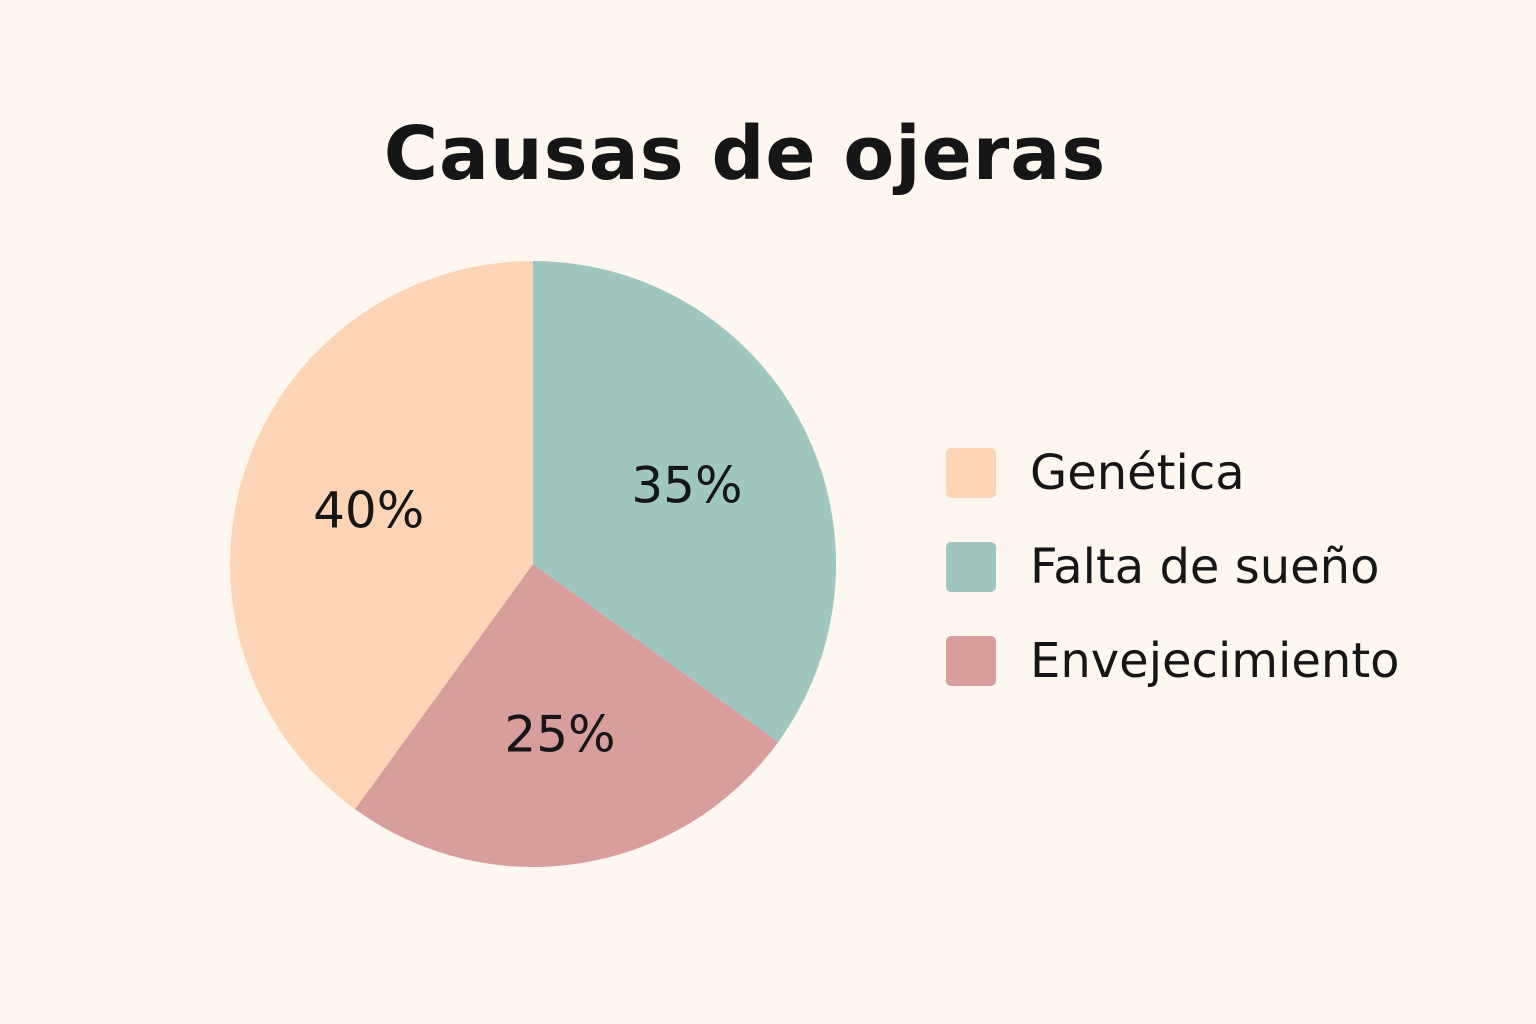 This screenshot has width=1536, height=1024. I want to click on legend-label-genetica: Genética, so click(1137, 473).